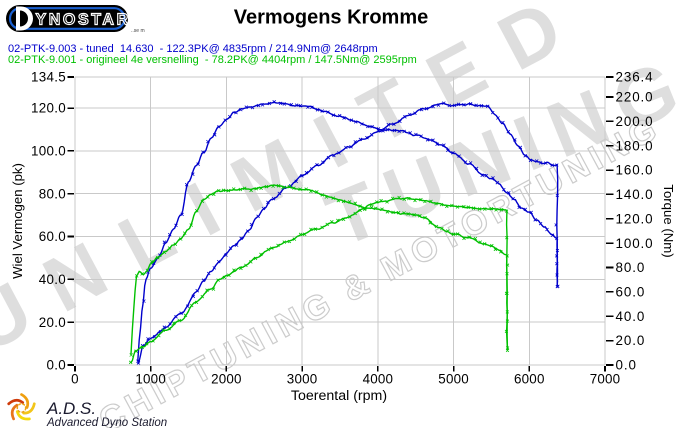 The height and width of the screenshot is (428, 685). Describe the element at coordinates (529, 379) in the screenshot. I see `svg-text: 6000` at that location.